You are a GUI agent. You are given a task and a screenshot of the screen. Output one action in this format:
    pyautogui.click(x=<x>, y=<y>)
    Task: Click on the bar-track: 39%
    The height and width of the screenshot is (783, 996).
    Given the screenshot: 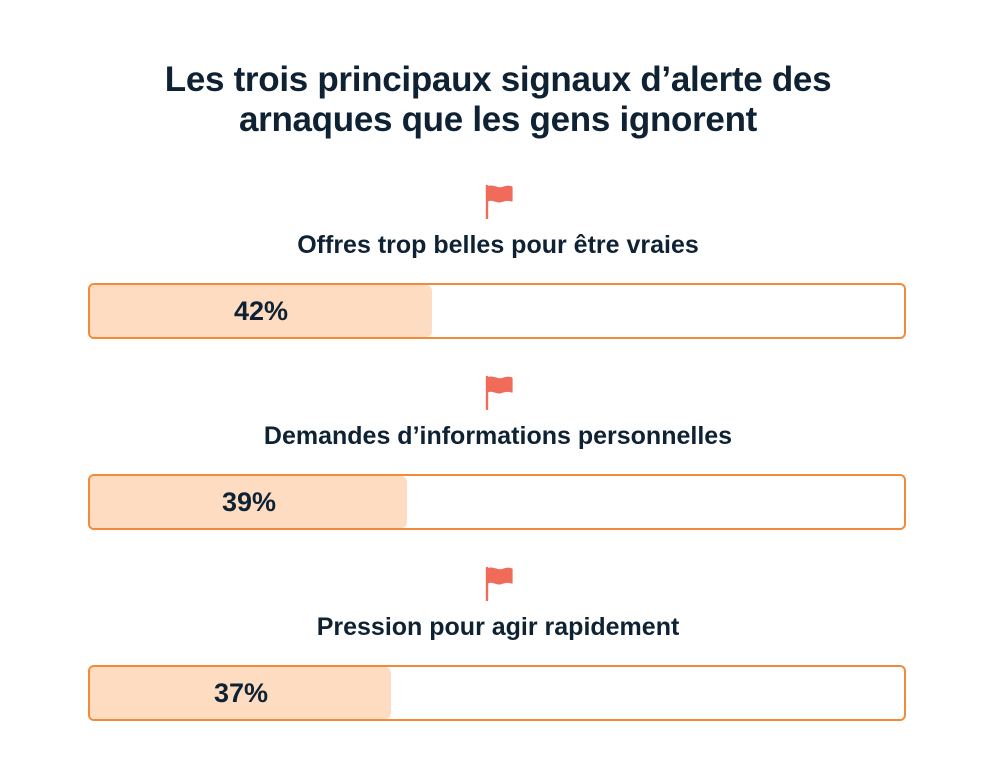 What is the action you would take?
    pyautogui.click(x=497, y=502)
    